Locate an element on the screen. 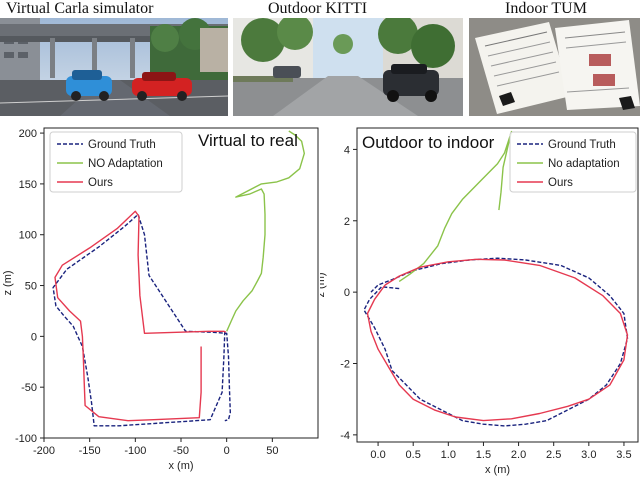 The height and width of the screenshot is (482, 640). y-tick-label: 50 is located at coordinates (31, 287).